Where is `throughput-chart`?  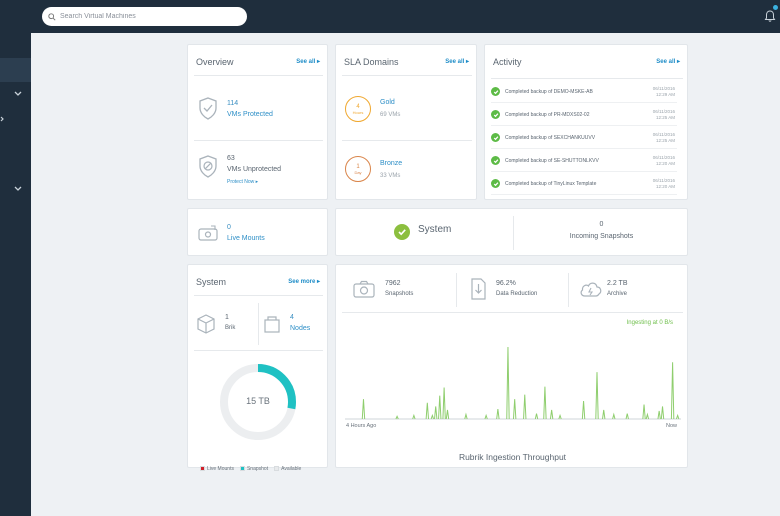 throughput-chart is located at coordinates (513, 383).